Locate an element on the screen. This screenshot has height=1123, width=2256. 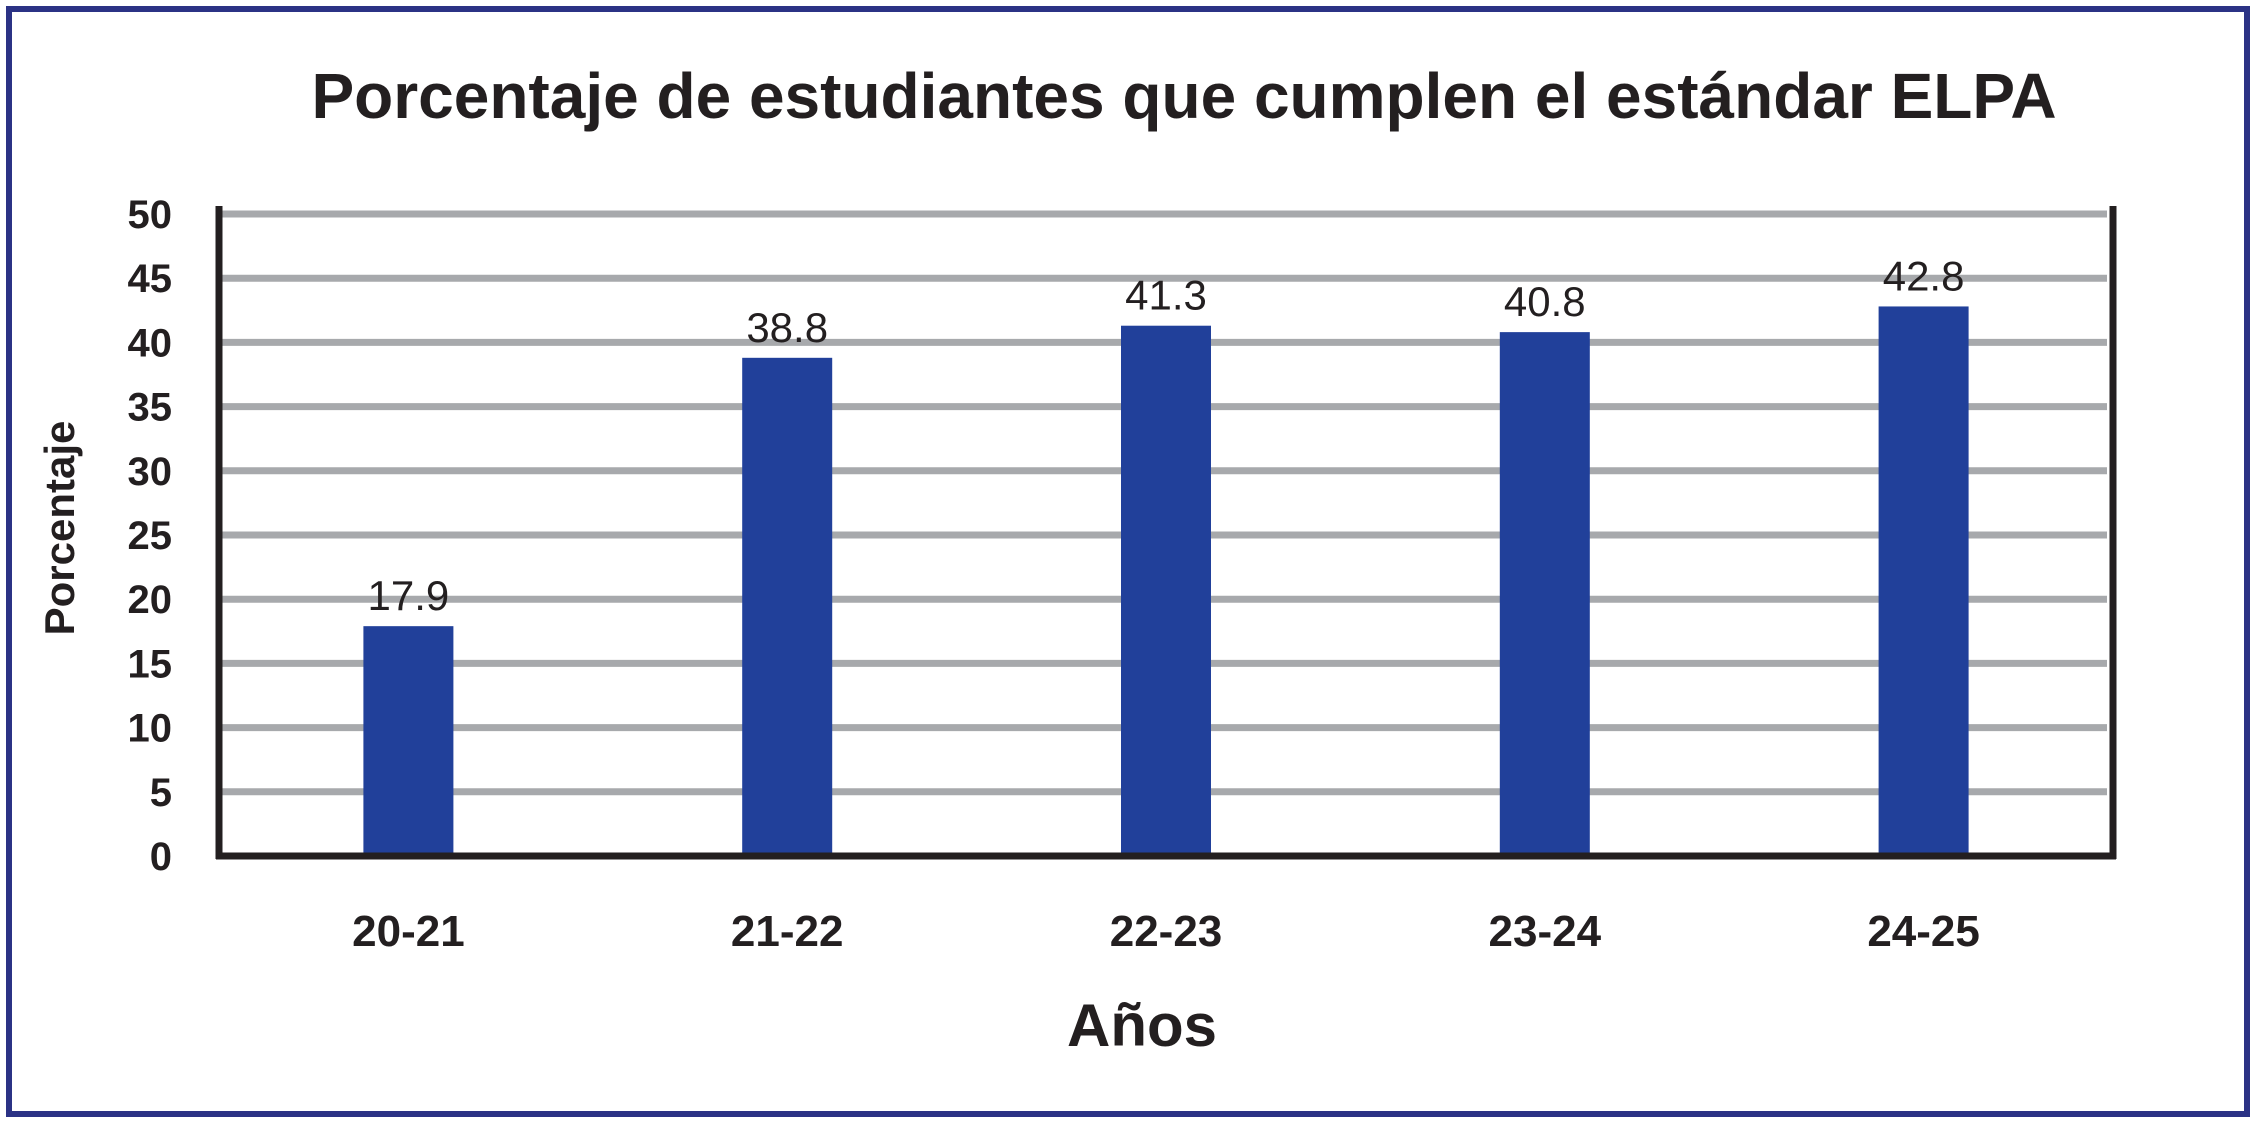
x-tick-label: 23-24 is located at coordinates (1545, 931).